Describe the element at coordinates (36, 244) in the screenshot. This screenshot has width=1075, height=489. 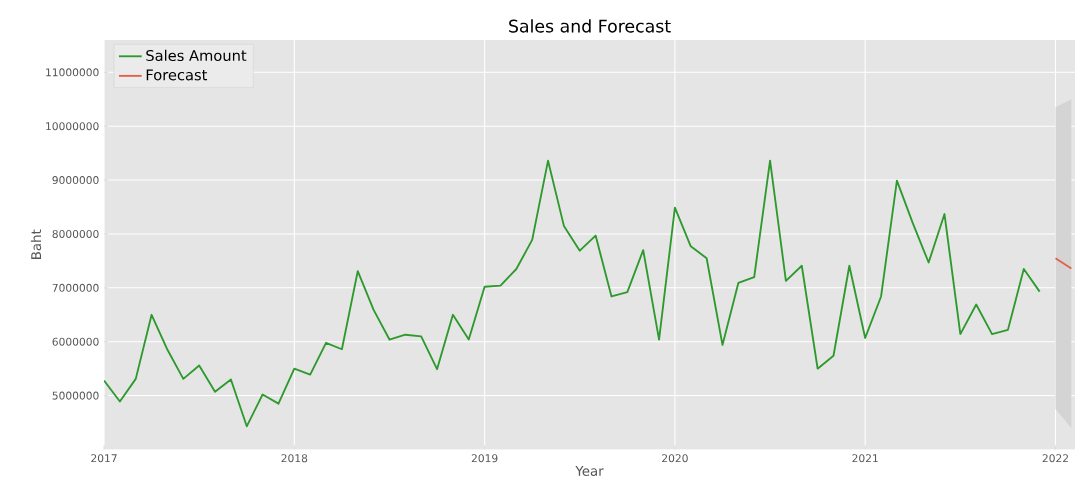
I see `y-axis-title: Baht` at that location.